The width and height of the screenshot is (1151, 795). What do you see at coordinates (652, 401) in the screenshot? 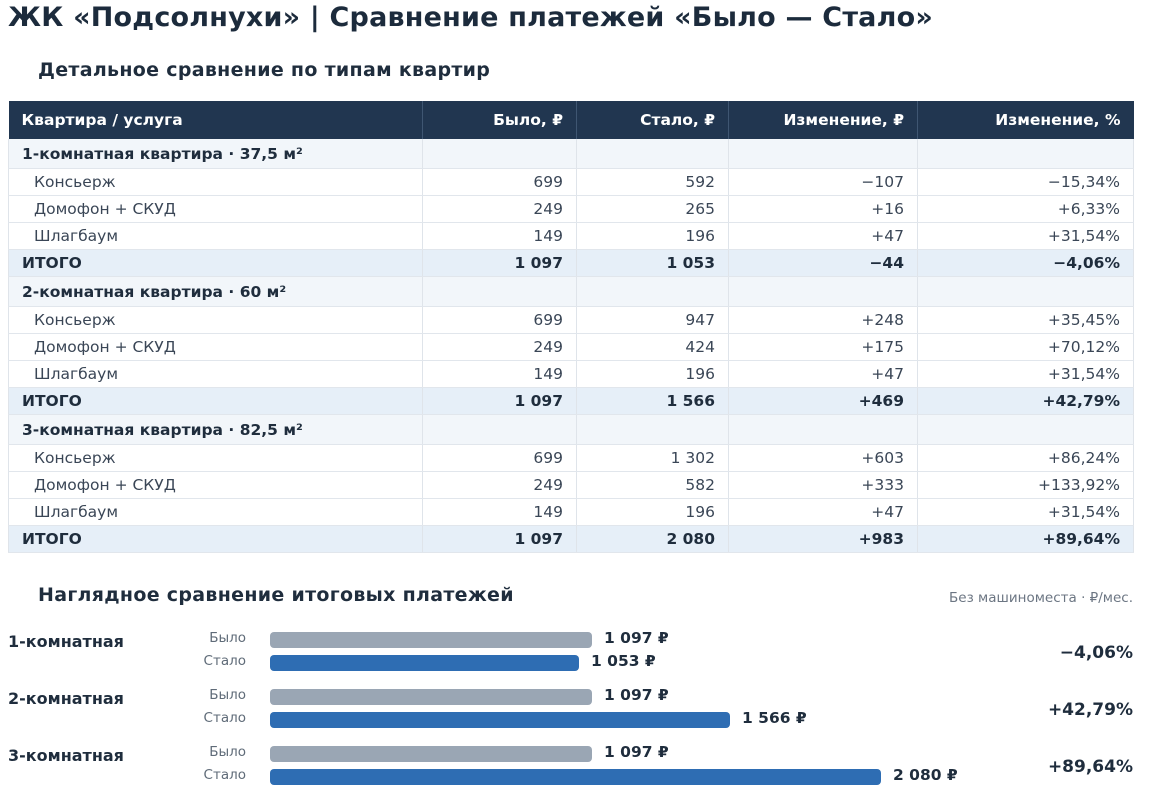
I see `total-after: 1 566` at bounding box center [652, 401].